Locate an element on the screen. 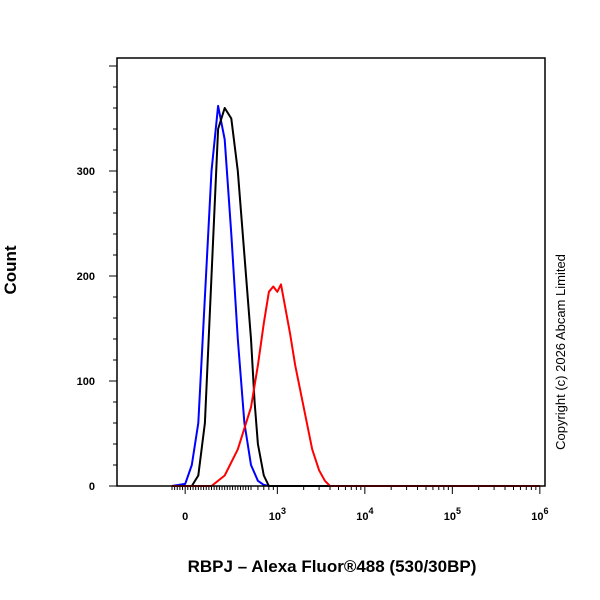 This screenshot has height=600, width=600. copyright-notice: Copyright (c) 2026 Abcam Limited is located at coordinates (560, 352).